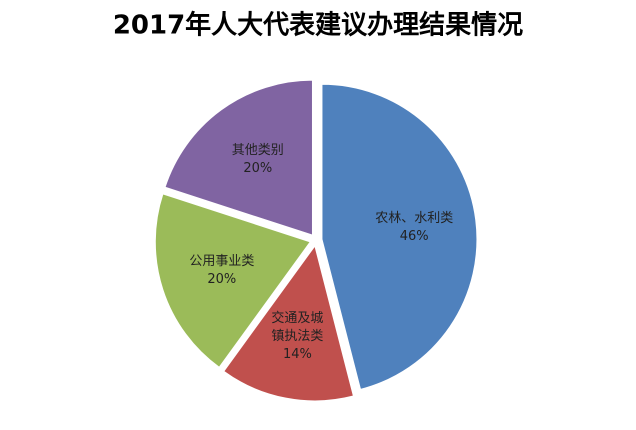 The image size is (636, 430). What do you see at coordinates (318, 25) in the screenshot?
I see `chart-title: 2017年人大代表建议办理结果情况` at bounding box center [318, 25].